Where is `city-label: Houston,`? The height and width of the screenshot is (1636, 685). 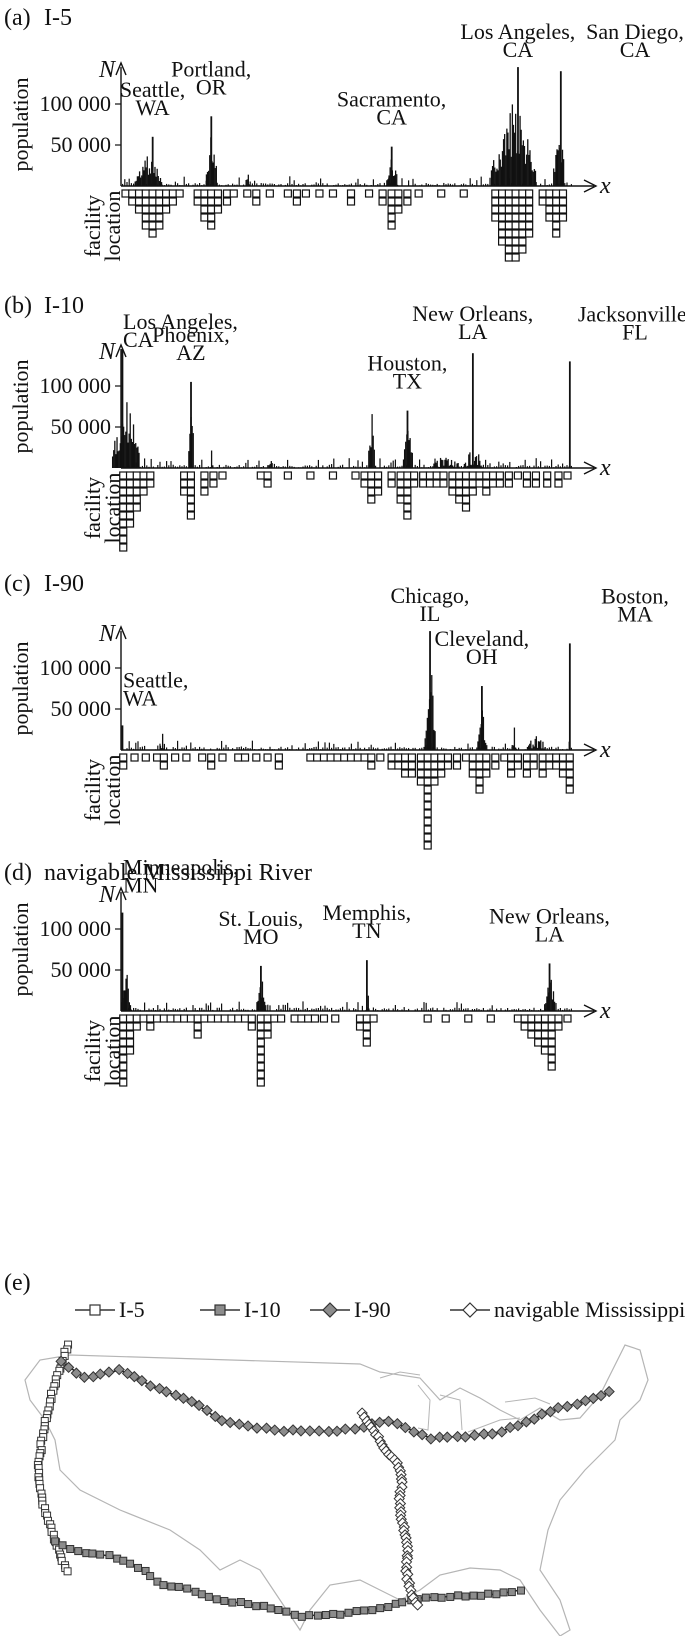
city-label: Houston, is located at coordinates (407, 363).